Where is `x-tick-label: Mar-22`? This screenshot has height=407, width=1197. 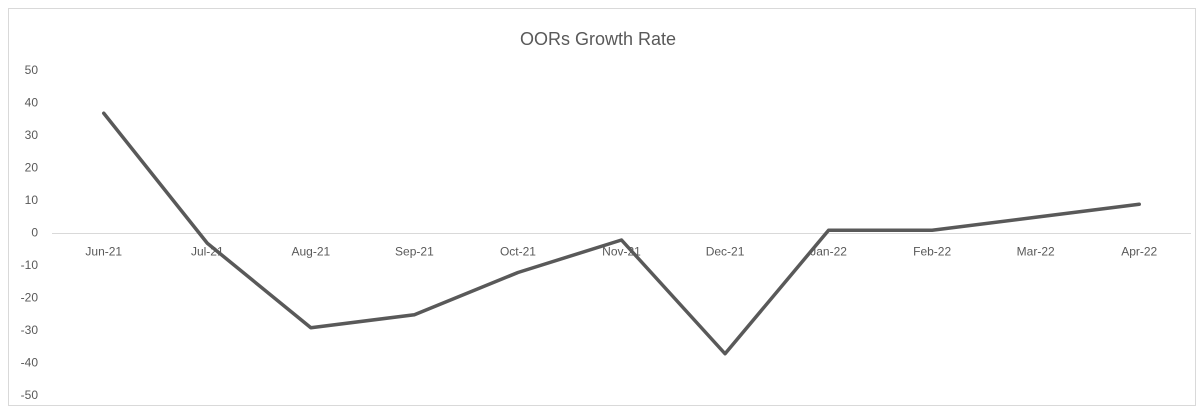 x-tick-label: Mar-22 is located at coordinates (1036, 252).